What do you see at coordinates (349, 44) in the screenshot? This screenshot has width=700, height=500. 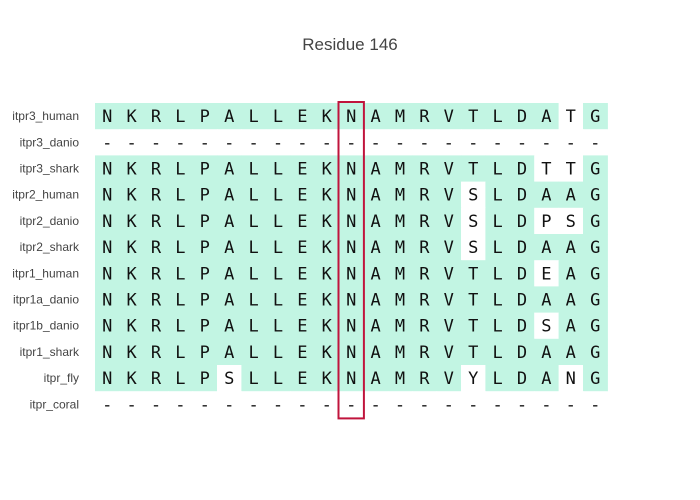 I see `chart-title: Residue 146` at bounding box center [349, 44].